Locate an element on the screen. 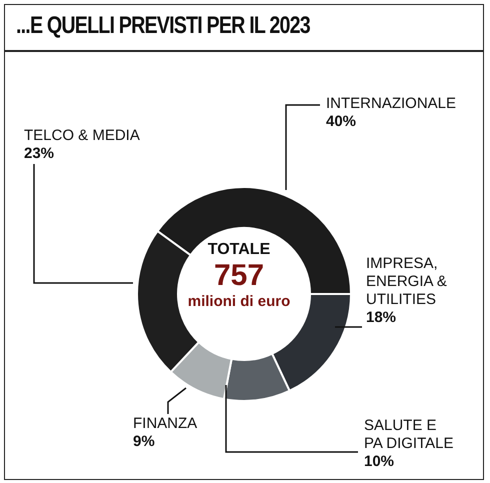 This screenshot has height=483, width=490. slice-label: INTERNAZIONALE is located at coordinates (391, 103).